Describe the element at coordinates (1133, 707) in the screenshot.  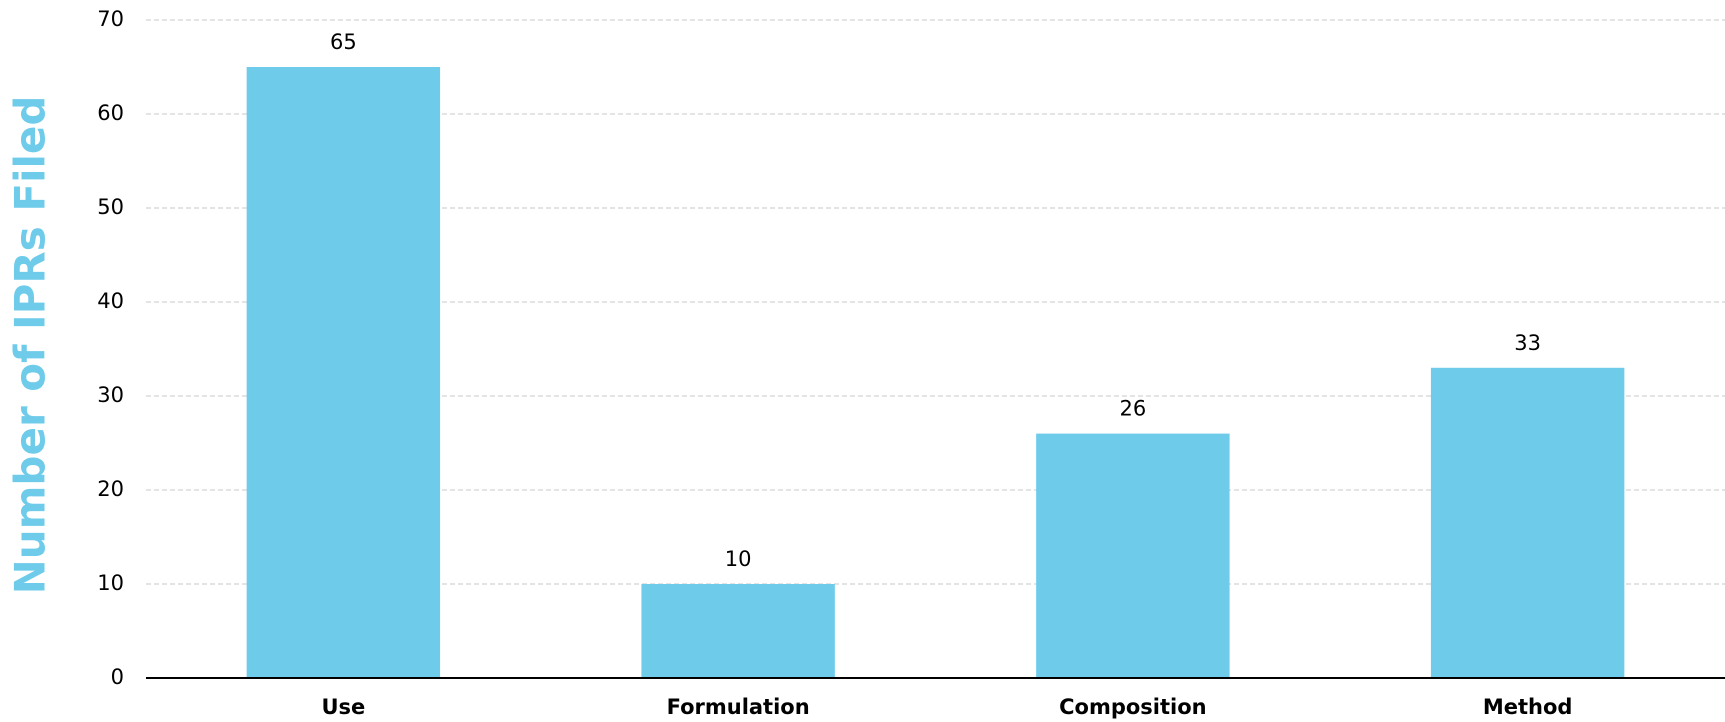
I see `x-tick-label: Composition` at that location.